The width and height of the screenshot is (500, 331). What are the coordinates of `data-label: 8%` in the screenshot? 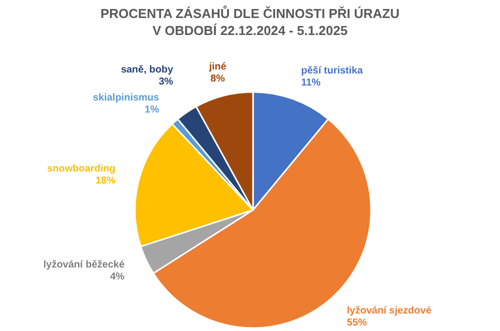 It's located at (218, 78).